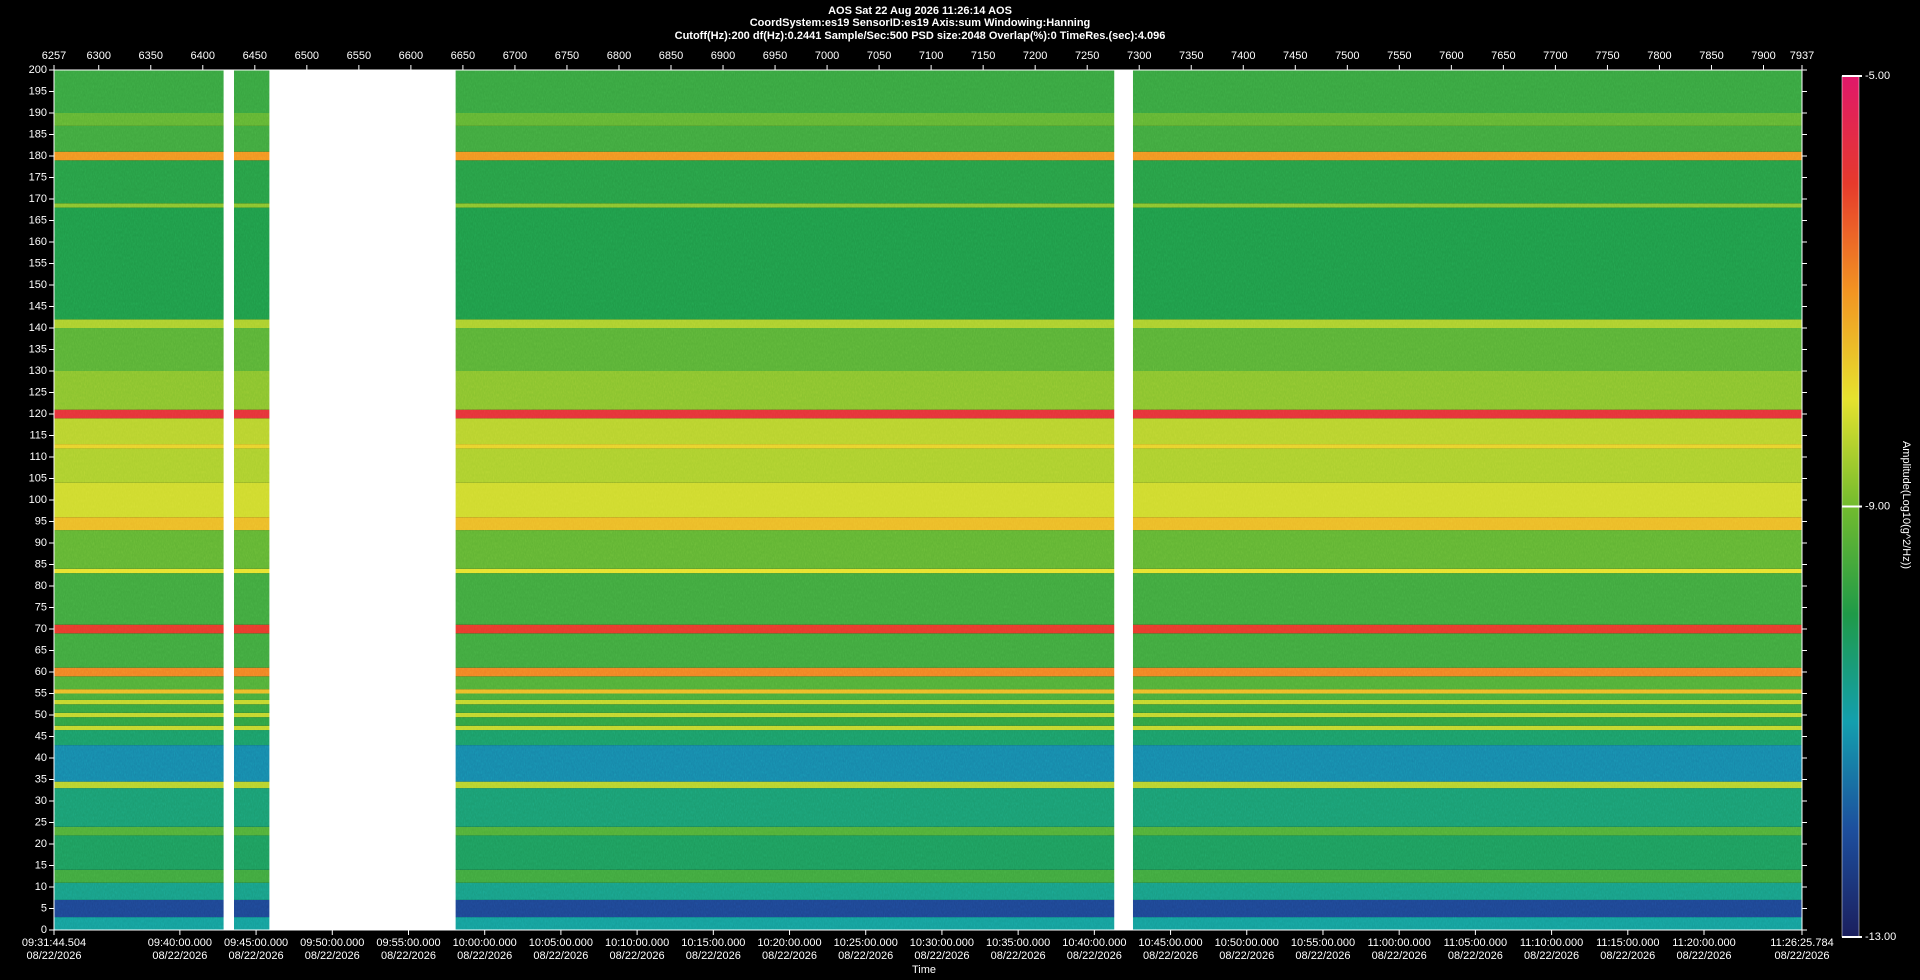 The image size is (1920, 980). Describe the element at coordinates (38, 156) in the screenshot. I see `y-tick-label: 180` at that location.